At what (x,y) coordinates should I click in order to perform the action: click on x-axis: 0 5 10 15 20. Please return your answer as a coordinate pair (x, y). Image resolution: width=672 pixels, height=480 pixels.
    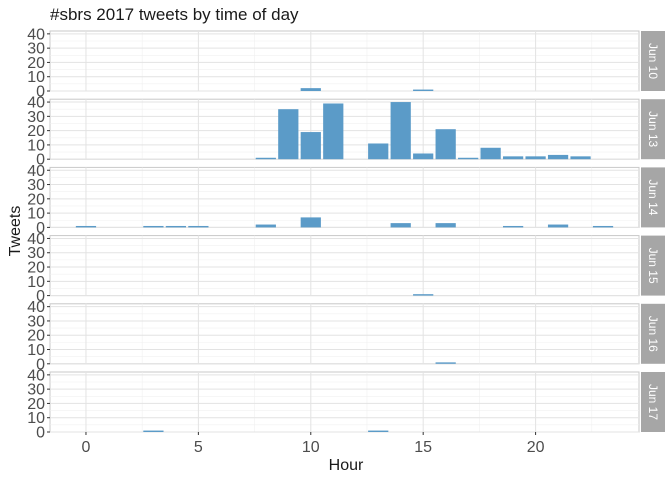
    Looking at the image, I should click on (313, 444).